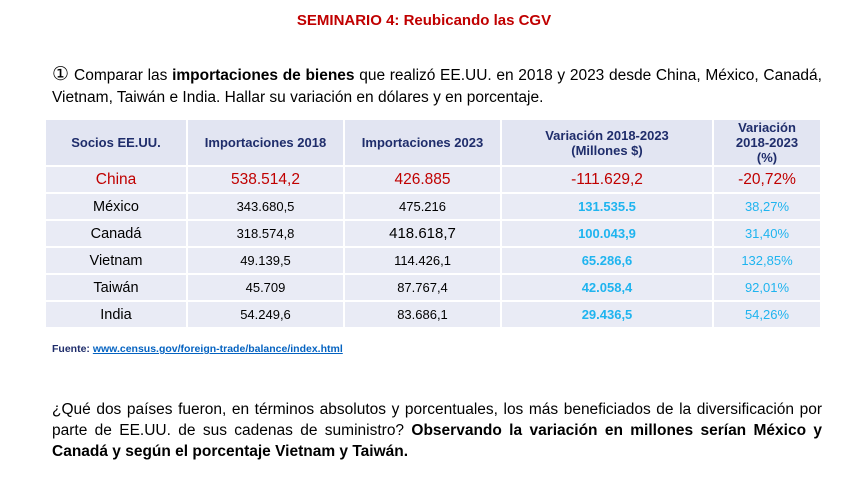  Describe the element at coordinates (116, 287) in the screenshot. I see `country-cell: Taiwán` at that location.